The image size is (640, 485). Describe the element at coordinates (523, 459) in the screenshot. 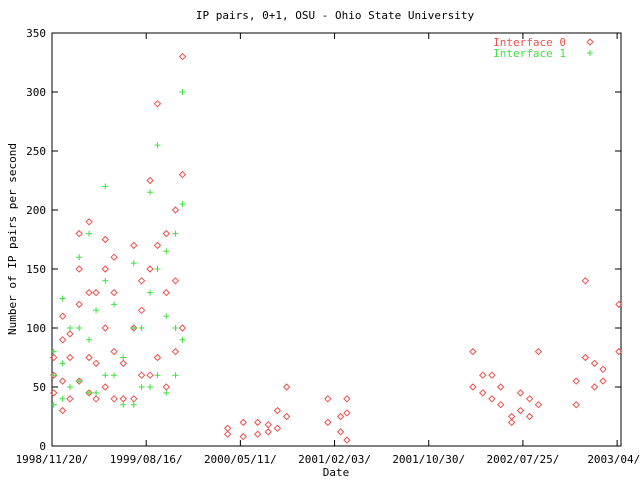

I see `x-tick-label: 2002/07/25/` at that location.